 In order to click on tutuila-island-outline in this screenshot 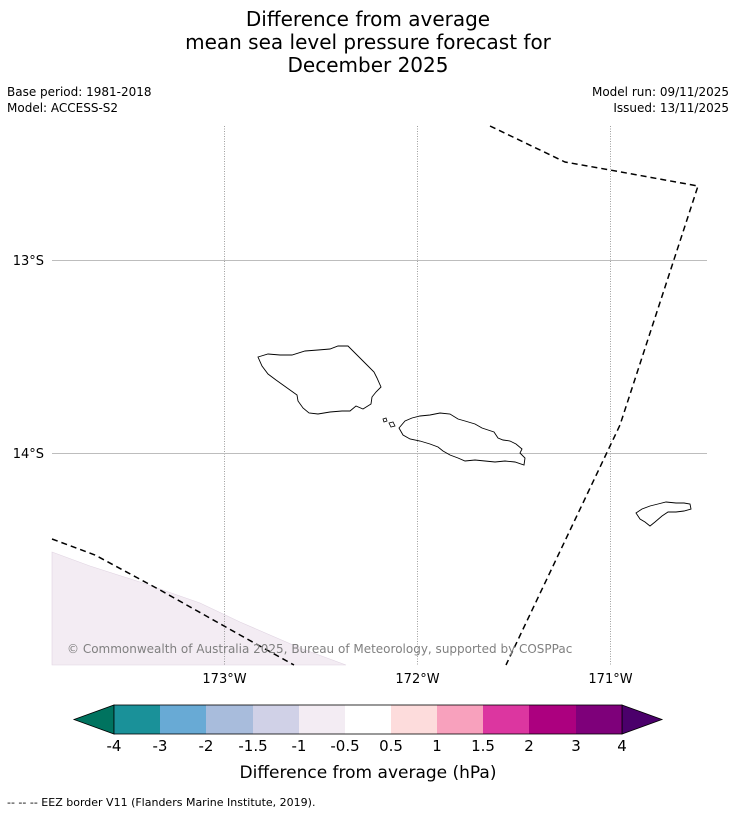, I will do `click(663, 514)`.